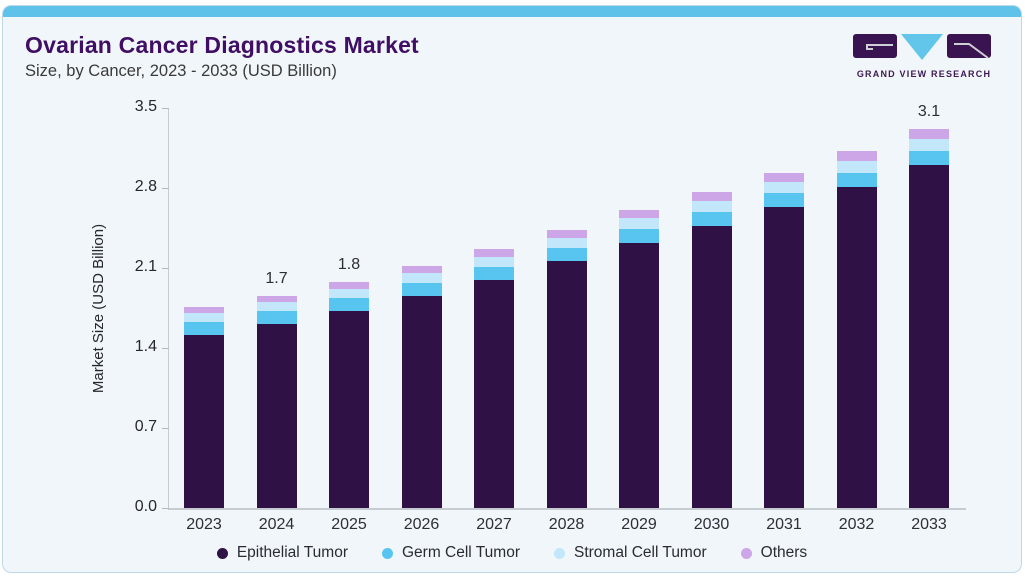 This screenshot has height=576, width=1025. Describe the element at coordinates (99, 308) in the screenshot. I see `y-axis-title: Market Size (USD Billion)` at that location.